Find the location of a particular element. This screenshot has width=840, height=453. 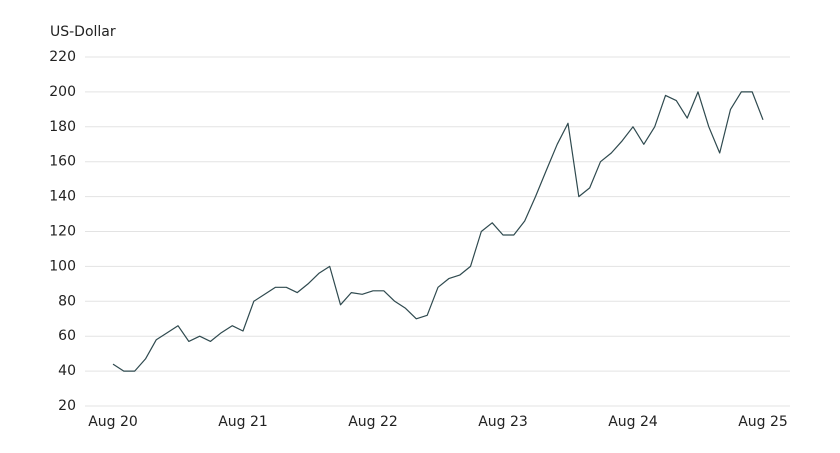

x-tick-label: Aug 22 is located at coordinates (373, 422).